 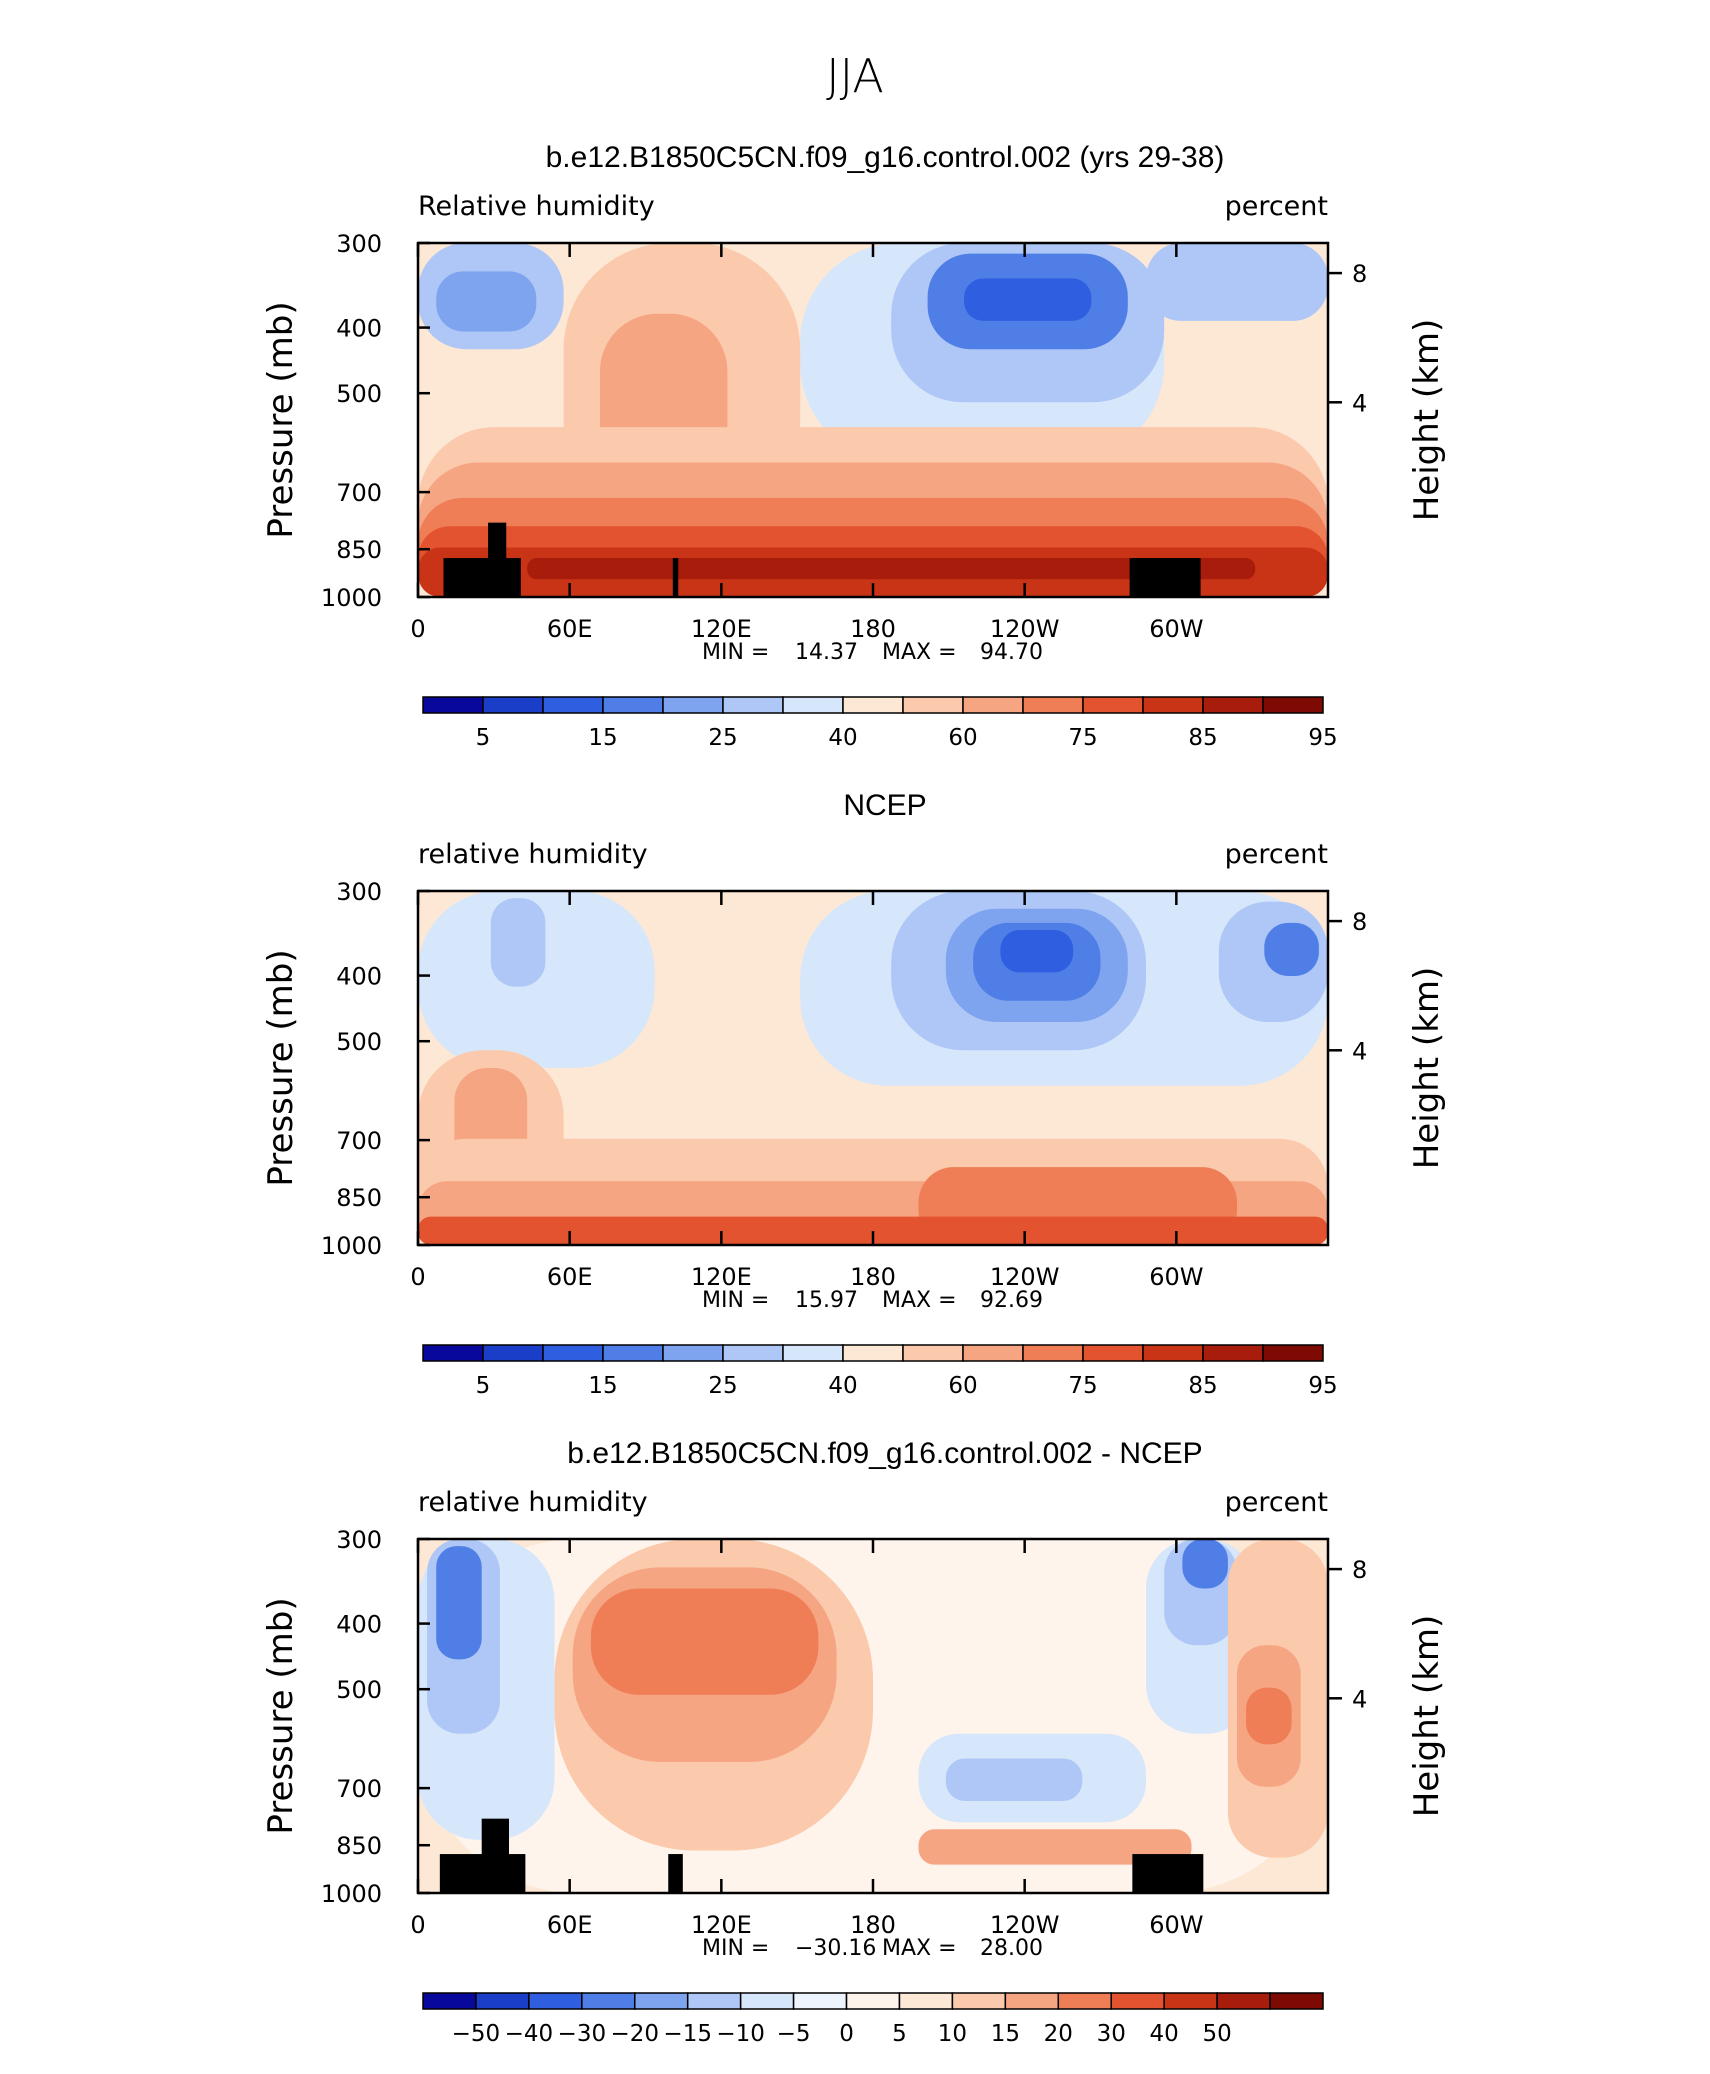 I want to click on colorbar: 5 15 25 40 60 75 85 95, so click(x=880, y=723).